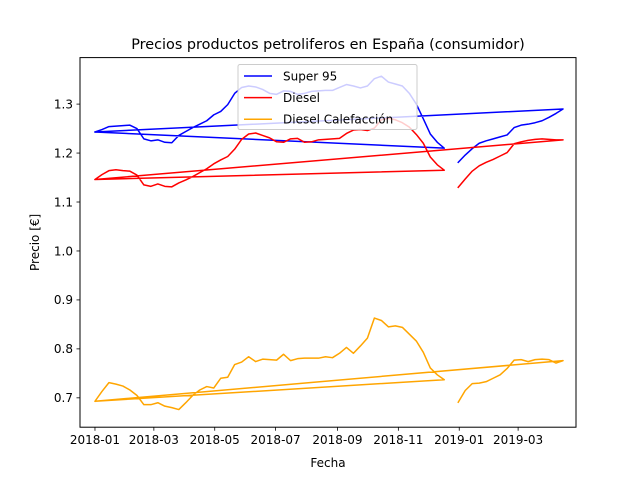 The image size is (640, 480). Describe the element at coordinates (63, 300) in the screenshot. I see `y-tick-label-2: 0.9` at that location.